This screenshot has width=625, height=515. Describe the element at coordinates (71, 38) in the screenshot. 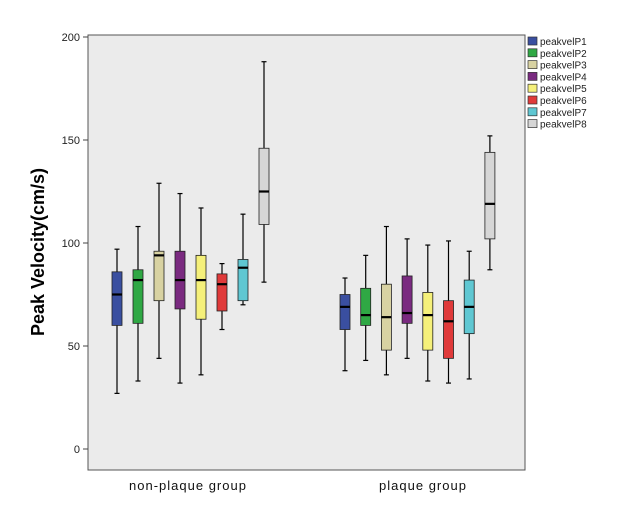

I see `y-tick-label: 200` at that location.